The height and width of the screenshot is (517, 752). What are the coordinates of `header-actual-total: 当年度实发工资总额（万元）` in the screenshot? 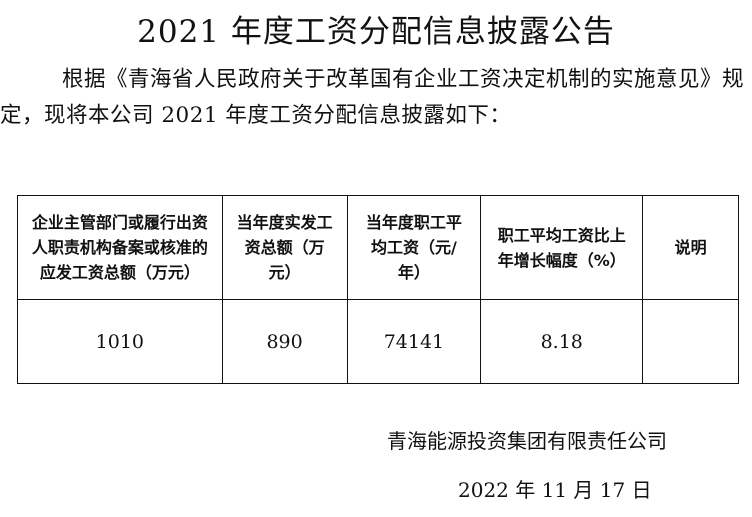 It's located at (284, 247).